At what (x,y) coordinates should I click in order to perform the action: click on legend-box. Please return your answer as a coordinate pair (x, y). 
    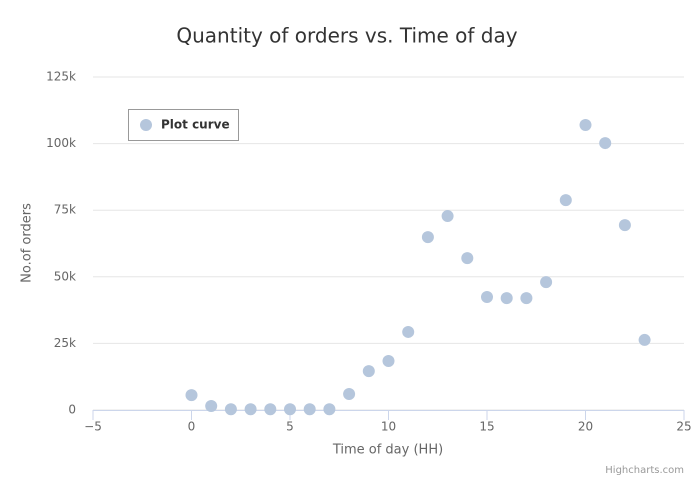
    Looking at the image, I should click on (183, 125).